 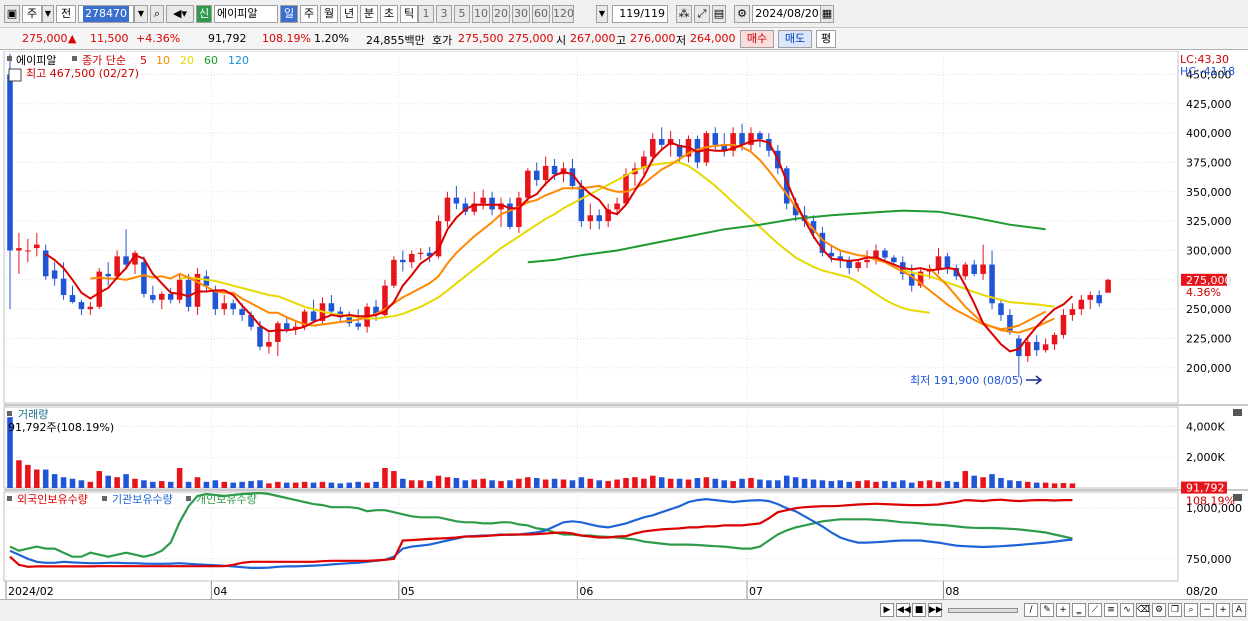 What do you see at coordinates (1191, 610) in the screenshot?
I see `zoom-icon: ⌕` at bounding box center [1191, 610].